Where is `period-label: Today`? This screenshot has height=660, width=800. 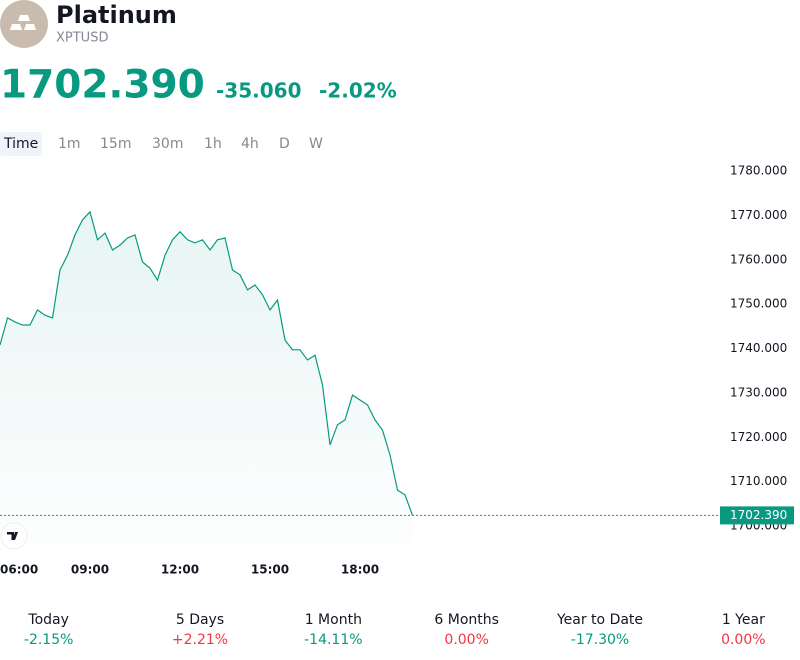
period-label: Today is located at coordinates (48, 620).